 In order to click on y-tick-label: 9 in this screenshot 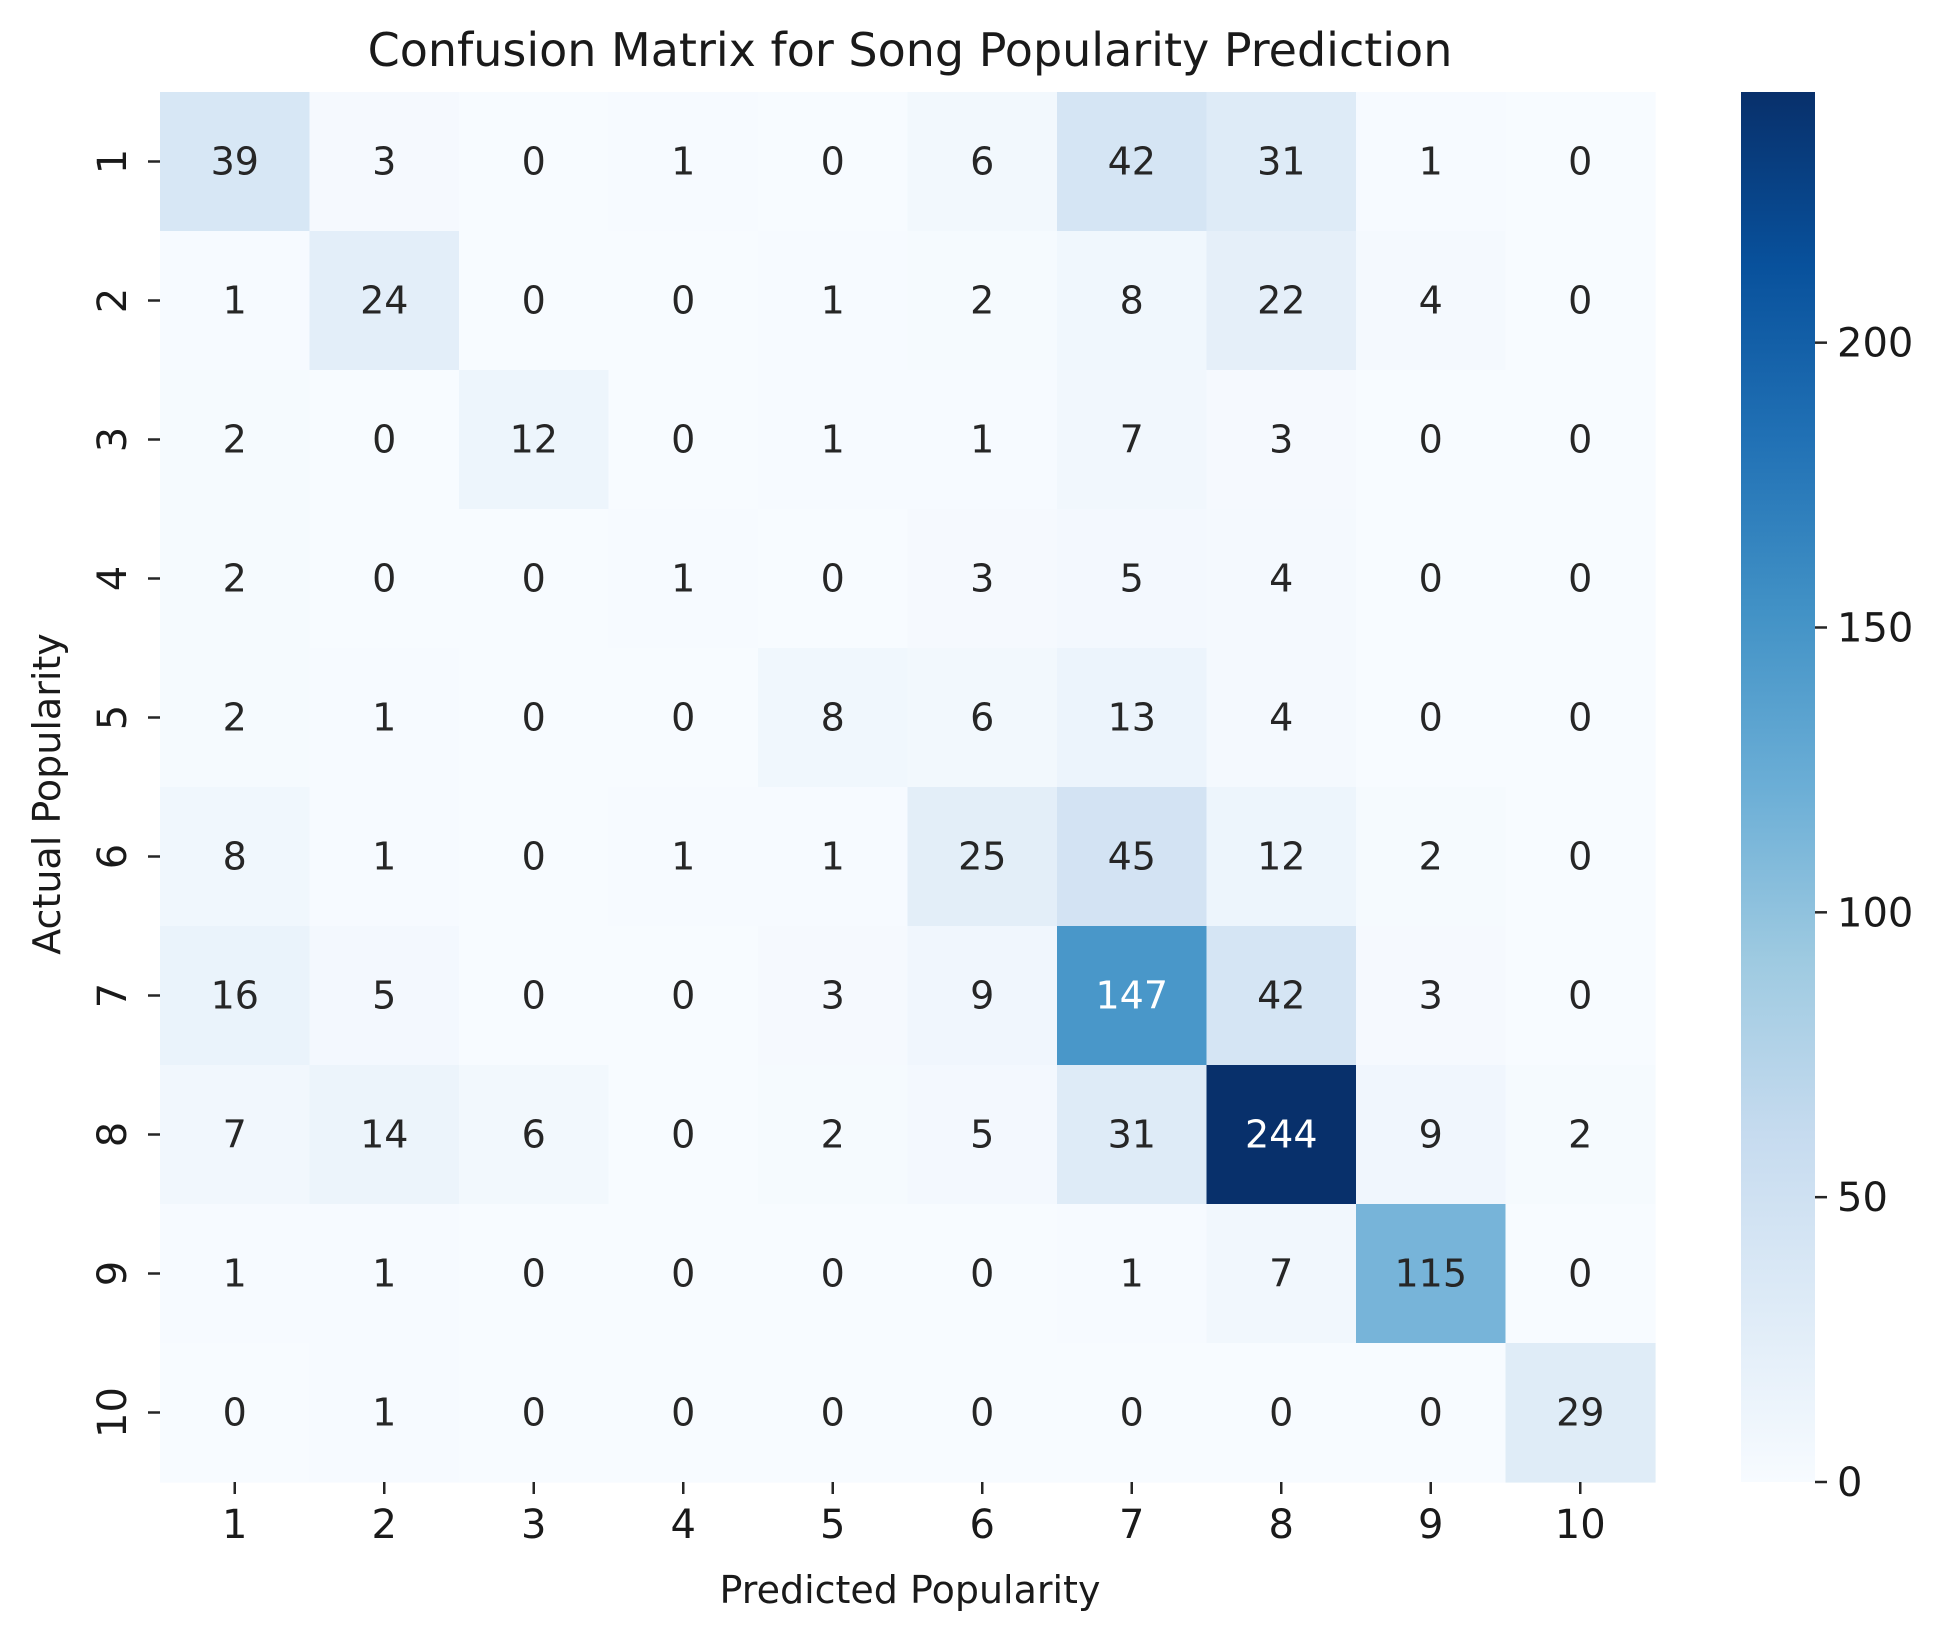, I will do `click(113, 1273)`.